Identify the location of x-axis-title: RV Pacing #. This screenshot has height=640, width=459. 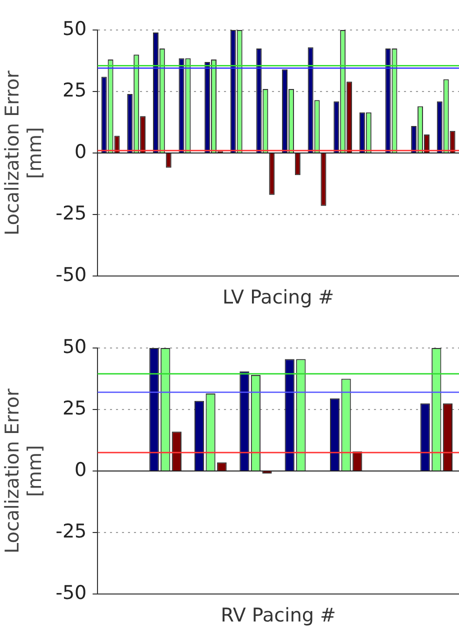
(278, 615).